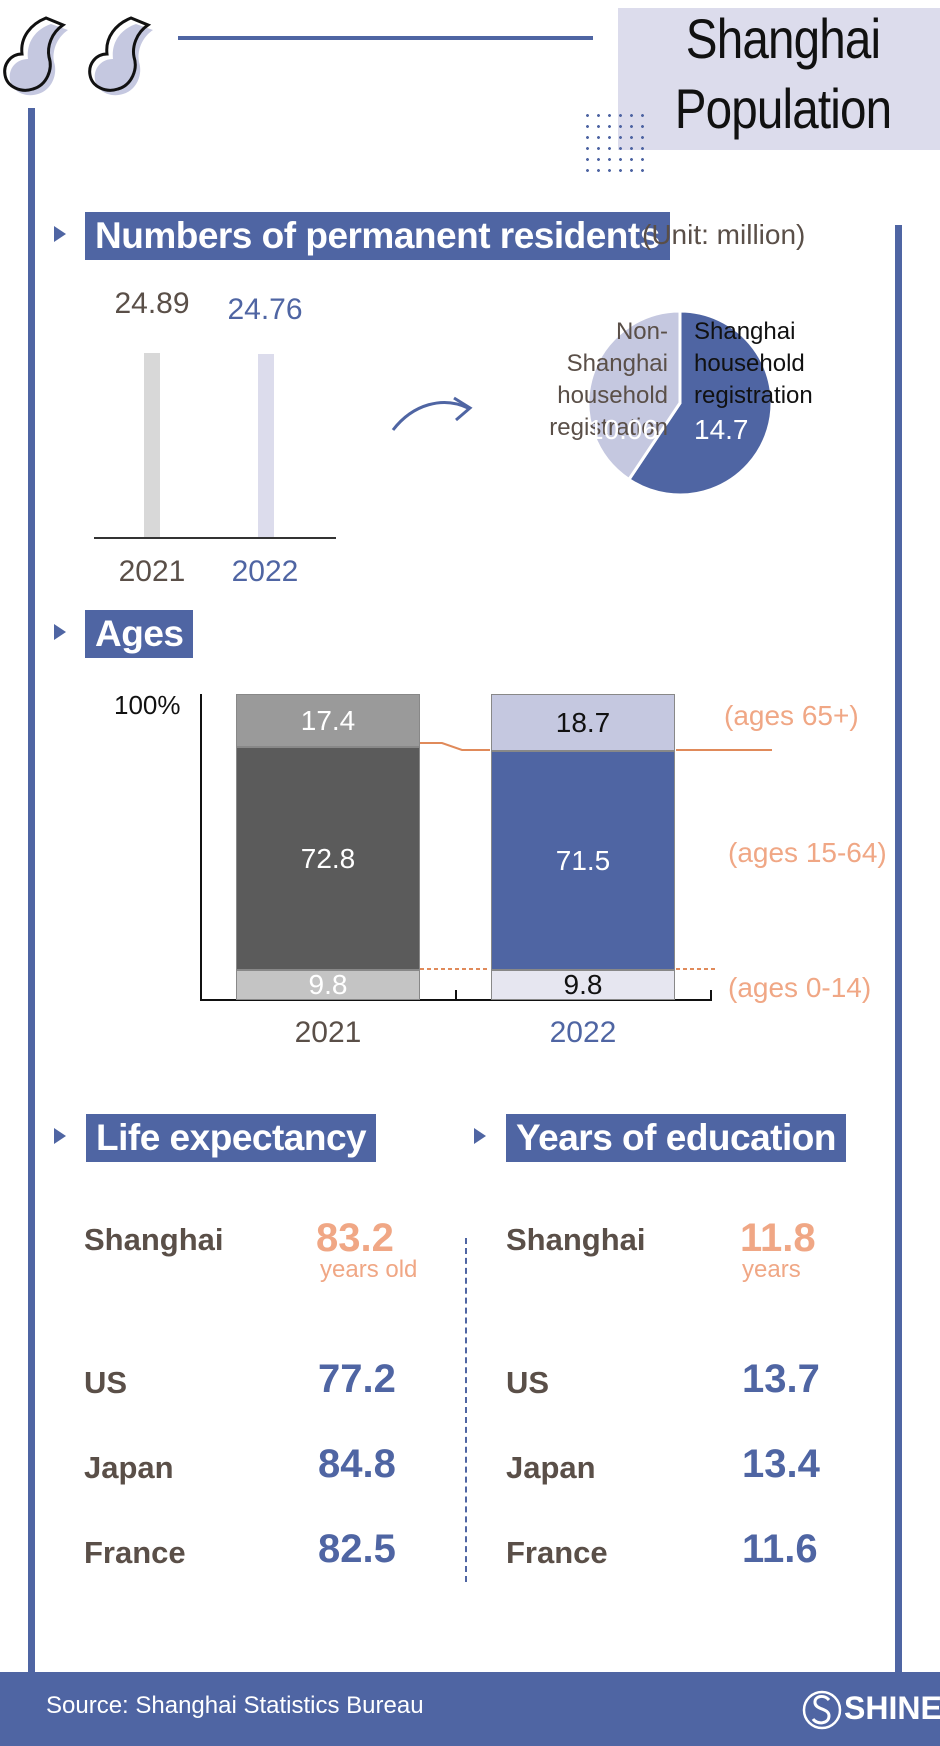 This screenshot has width=940, height=1746. Describe the element at coordinates (800, 987) in the screenshot. I see `ages-0-14-label: (ages 0-14)` at that location.